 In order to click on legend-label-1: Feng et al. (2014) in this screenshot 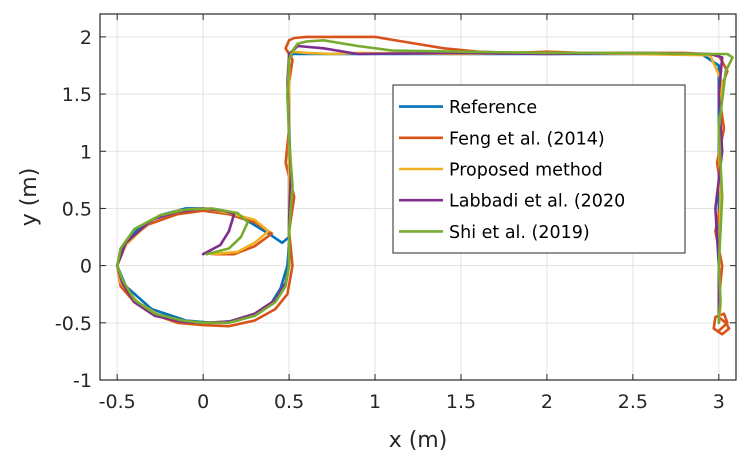, I will do `click(527, 139)`.